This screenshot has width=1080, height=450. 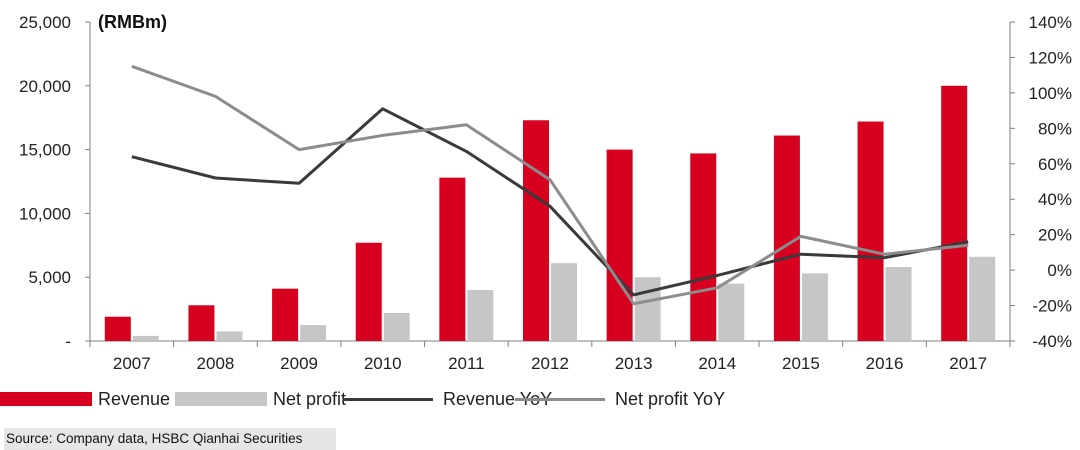 I want to click on left-axis-tick-label: 10,000, so click(x=45, y=213).